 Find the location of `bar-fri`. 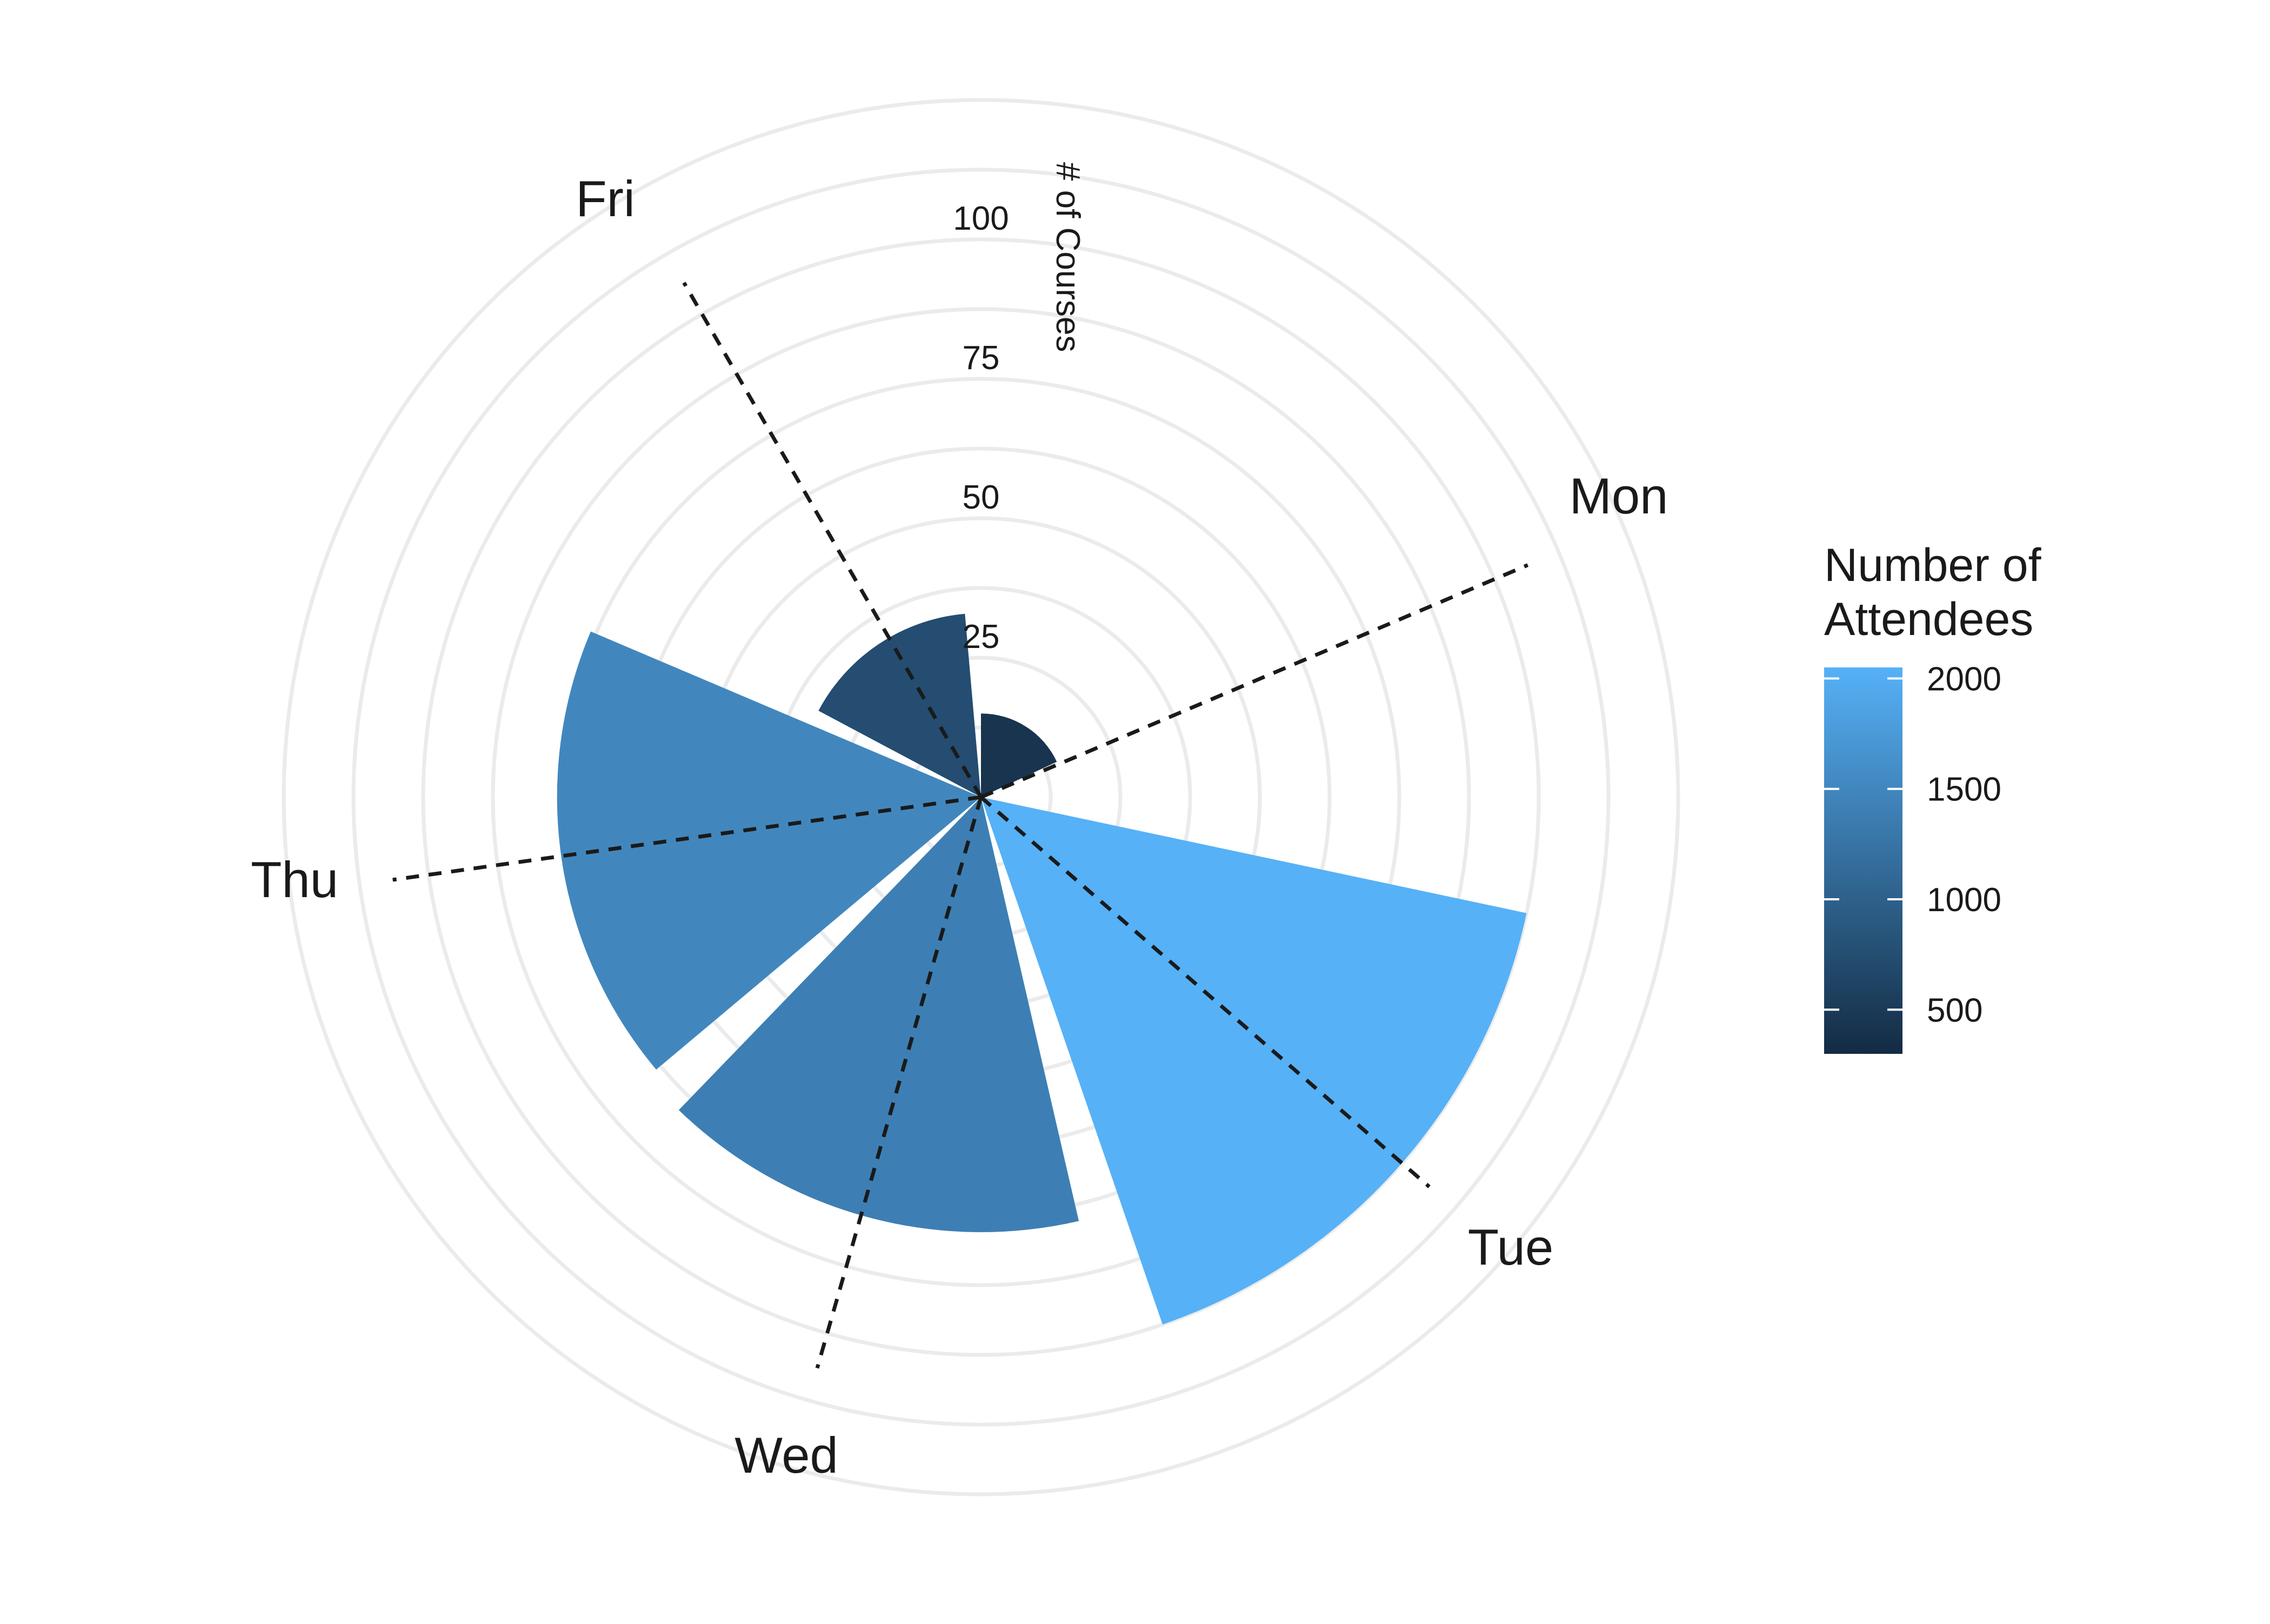

bar-fri is located at coordinates (899, 705).